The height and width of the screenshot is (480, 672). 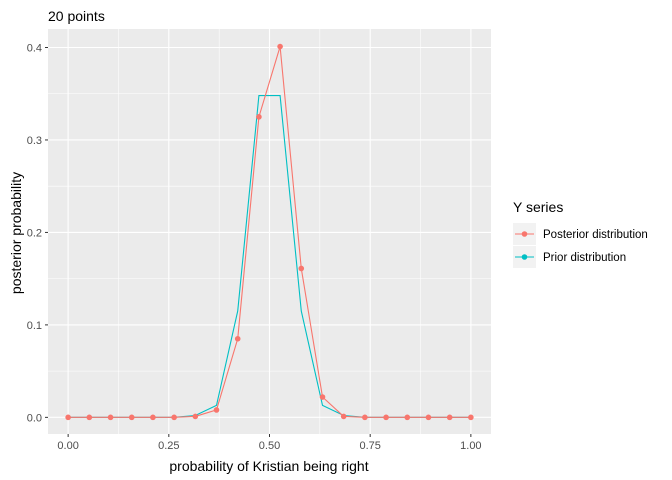 I want to click on x-tick-label: 0.50, so click(x=269, y=446).